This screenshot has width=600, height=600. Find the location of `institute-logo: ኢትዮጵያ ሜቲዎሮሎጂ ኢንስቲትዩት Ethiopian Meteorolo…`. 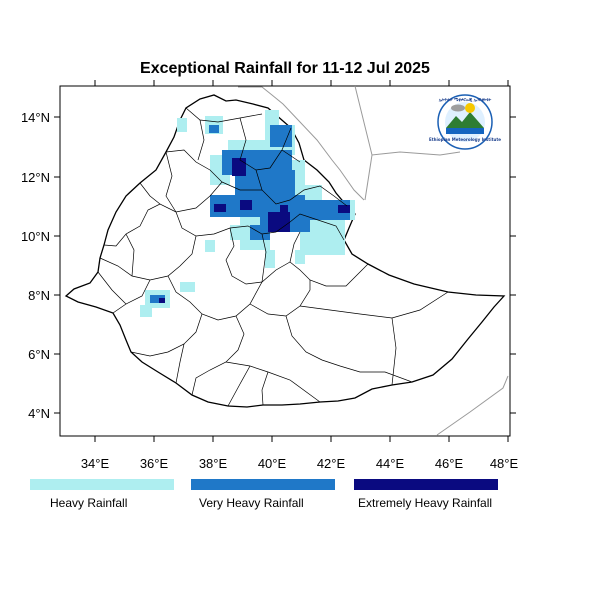

institute-logo: ኢትዮጵያ ሜቲዎሮሎጂ ኢንስቲትዩት Ethiopian Meteorolo… is located at coordinates (465, 122).